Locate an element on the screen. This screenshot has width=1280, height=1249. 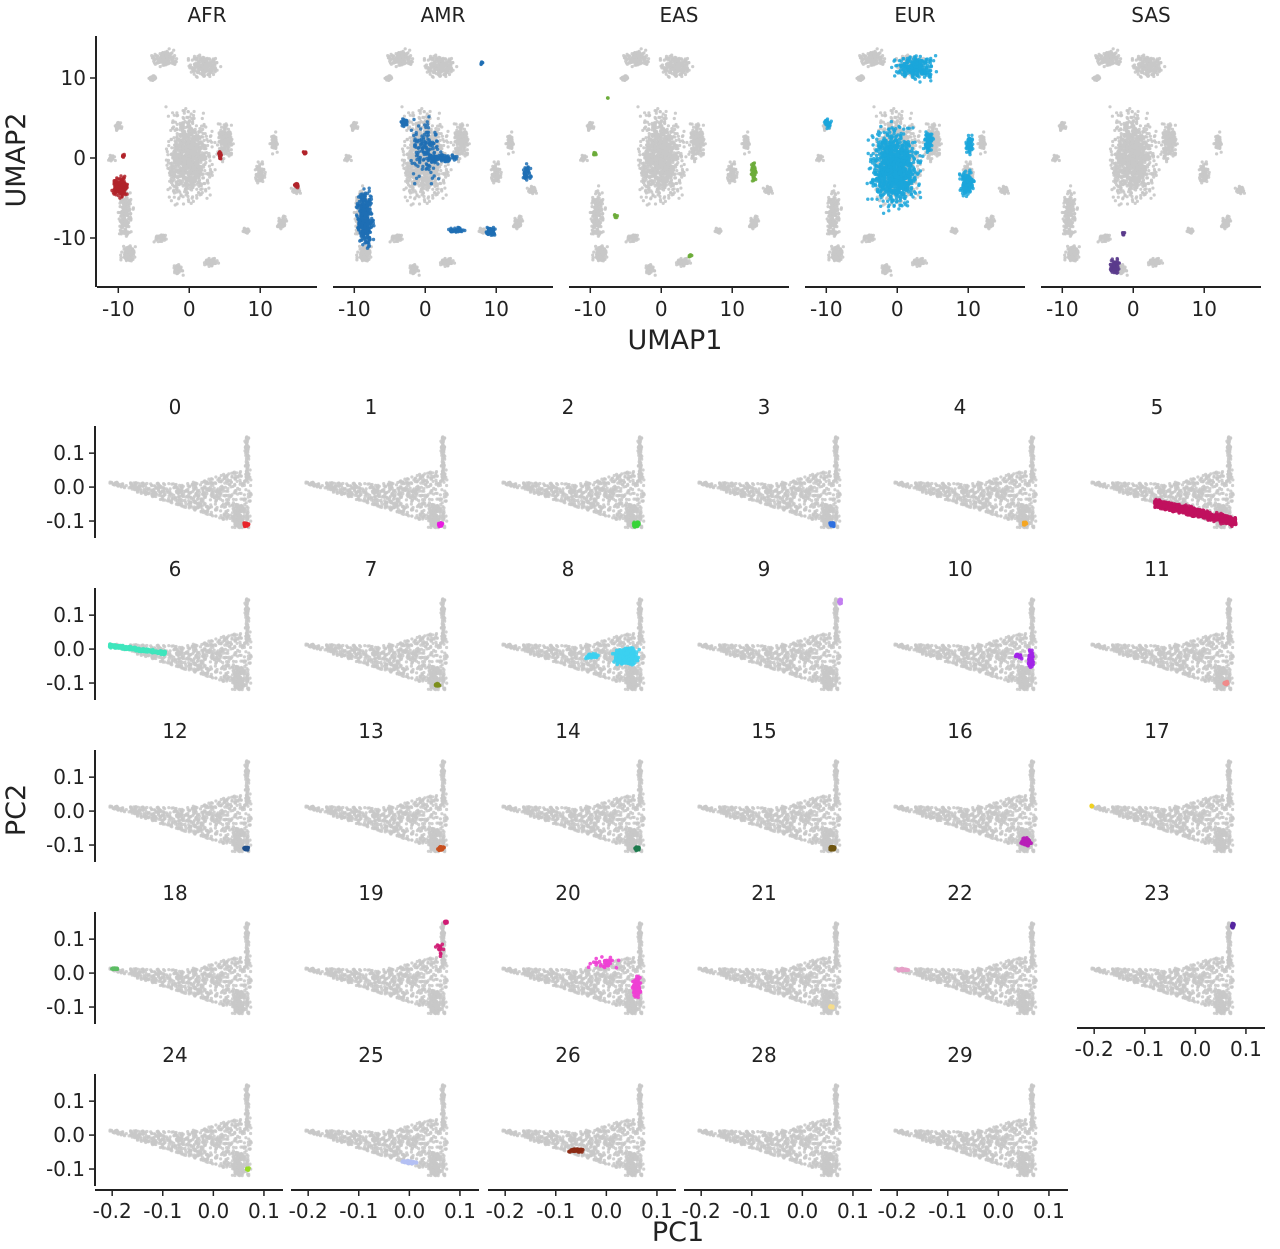
x-tick-label: 10 is located at coordinates (259, 309).